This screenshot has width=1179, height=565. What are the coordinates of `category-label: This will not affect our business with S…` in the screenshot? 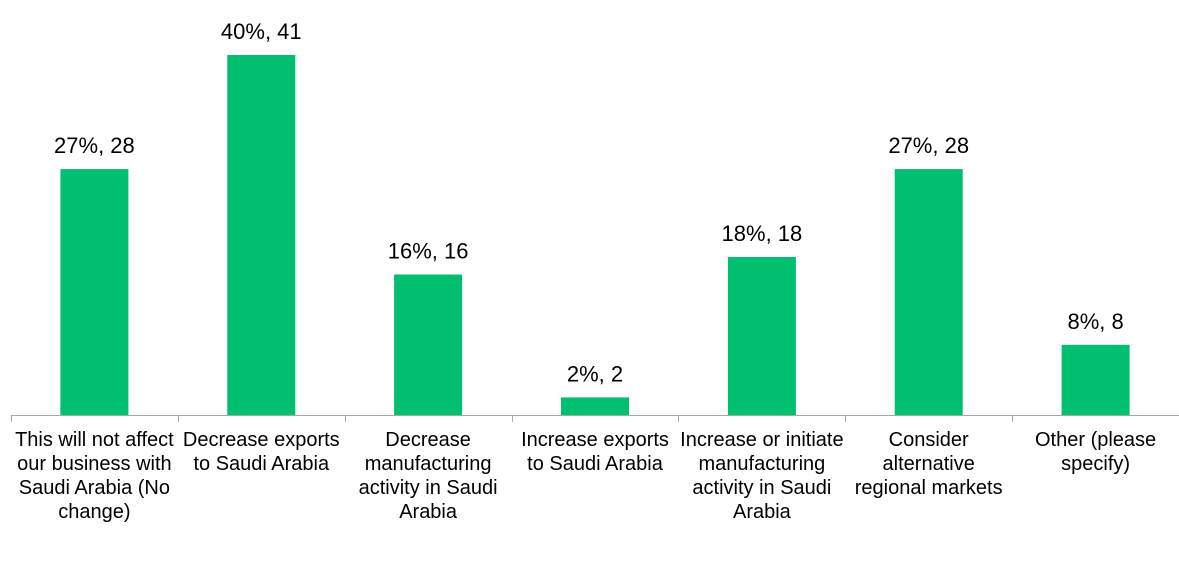 It's located at (94, 476).